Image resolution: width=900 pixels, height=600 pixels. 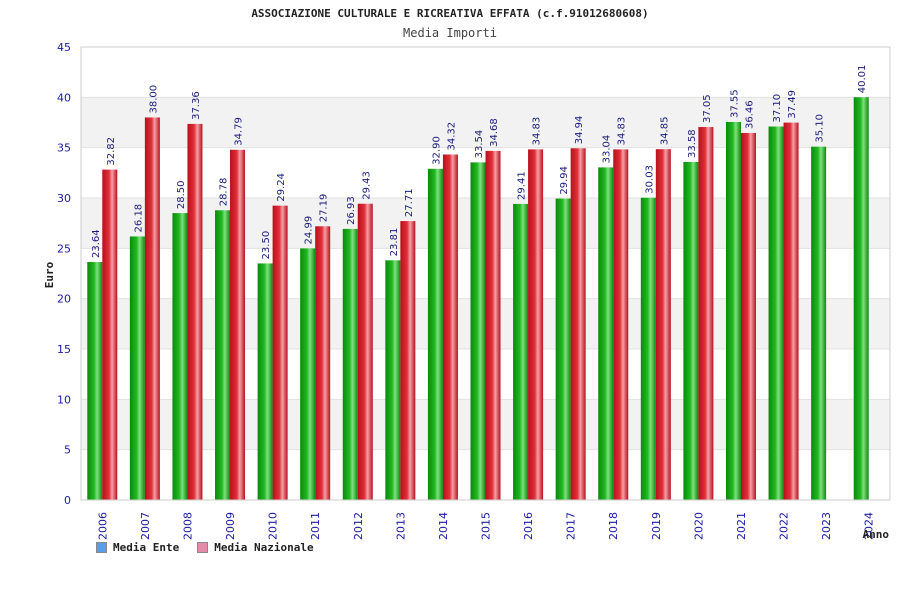 What do you see at coordinates (450, 33) in the screenshot?
I see `chart-subtitle: Media Importi` at bounding box center [450, 33].